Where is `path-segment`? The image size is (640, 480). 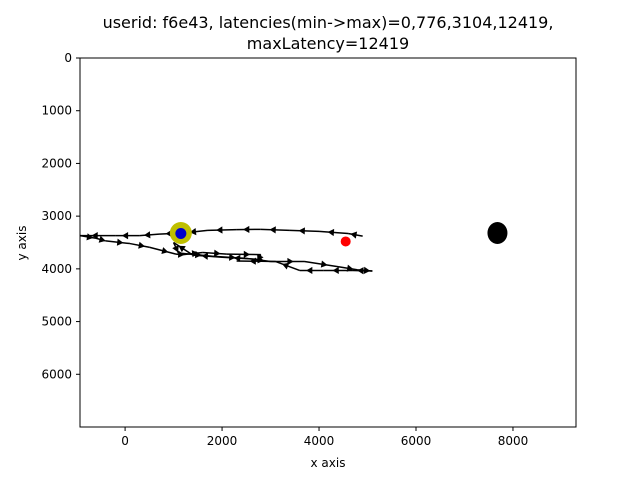 path-segment is located at coordinates (256, 261).